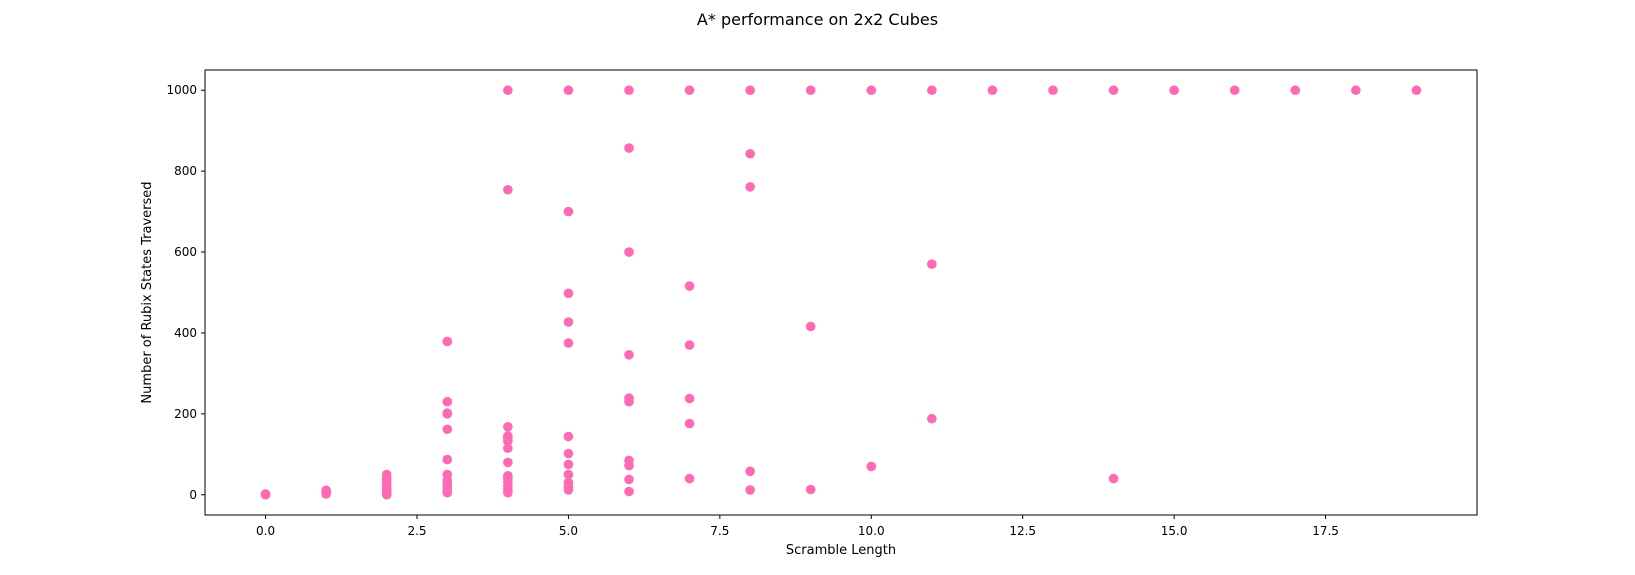  Describe the element at coordinates (181, 90) in the screenshot. I see `y-tick-label: 1000` at that location.